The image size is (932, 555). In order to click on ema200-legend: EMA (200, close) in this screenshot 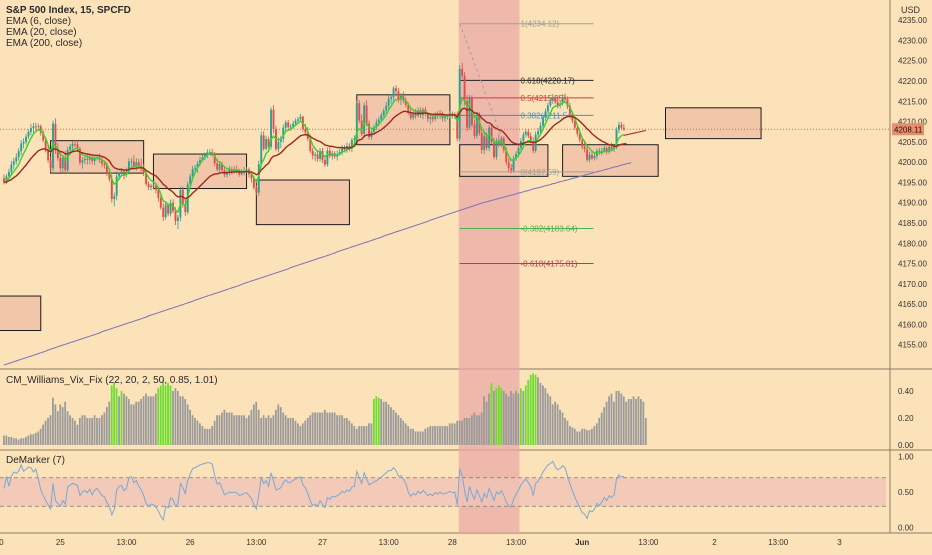, I will do `click(44, 43)`.